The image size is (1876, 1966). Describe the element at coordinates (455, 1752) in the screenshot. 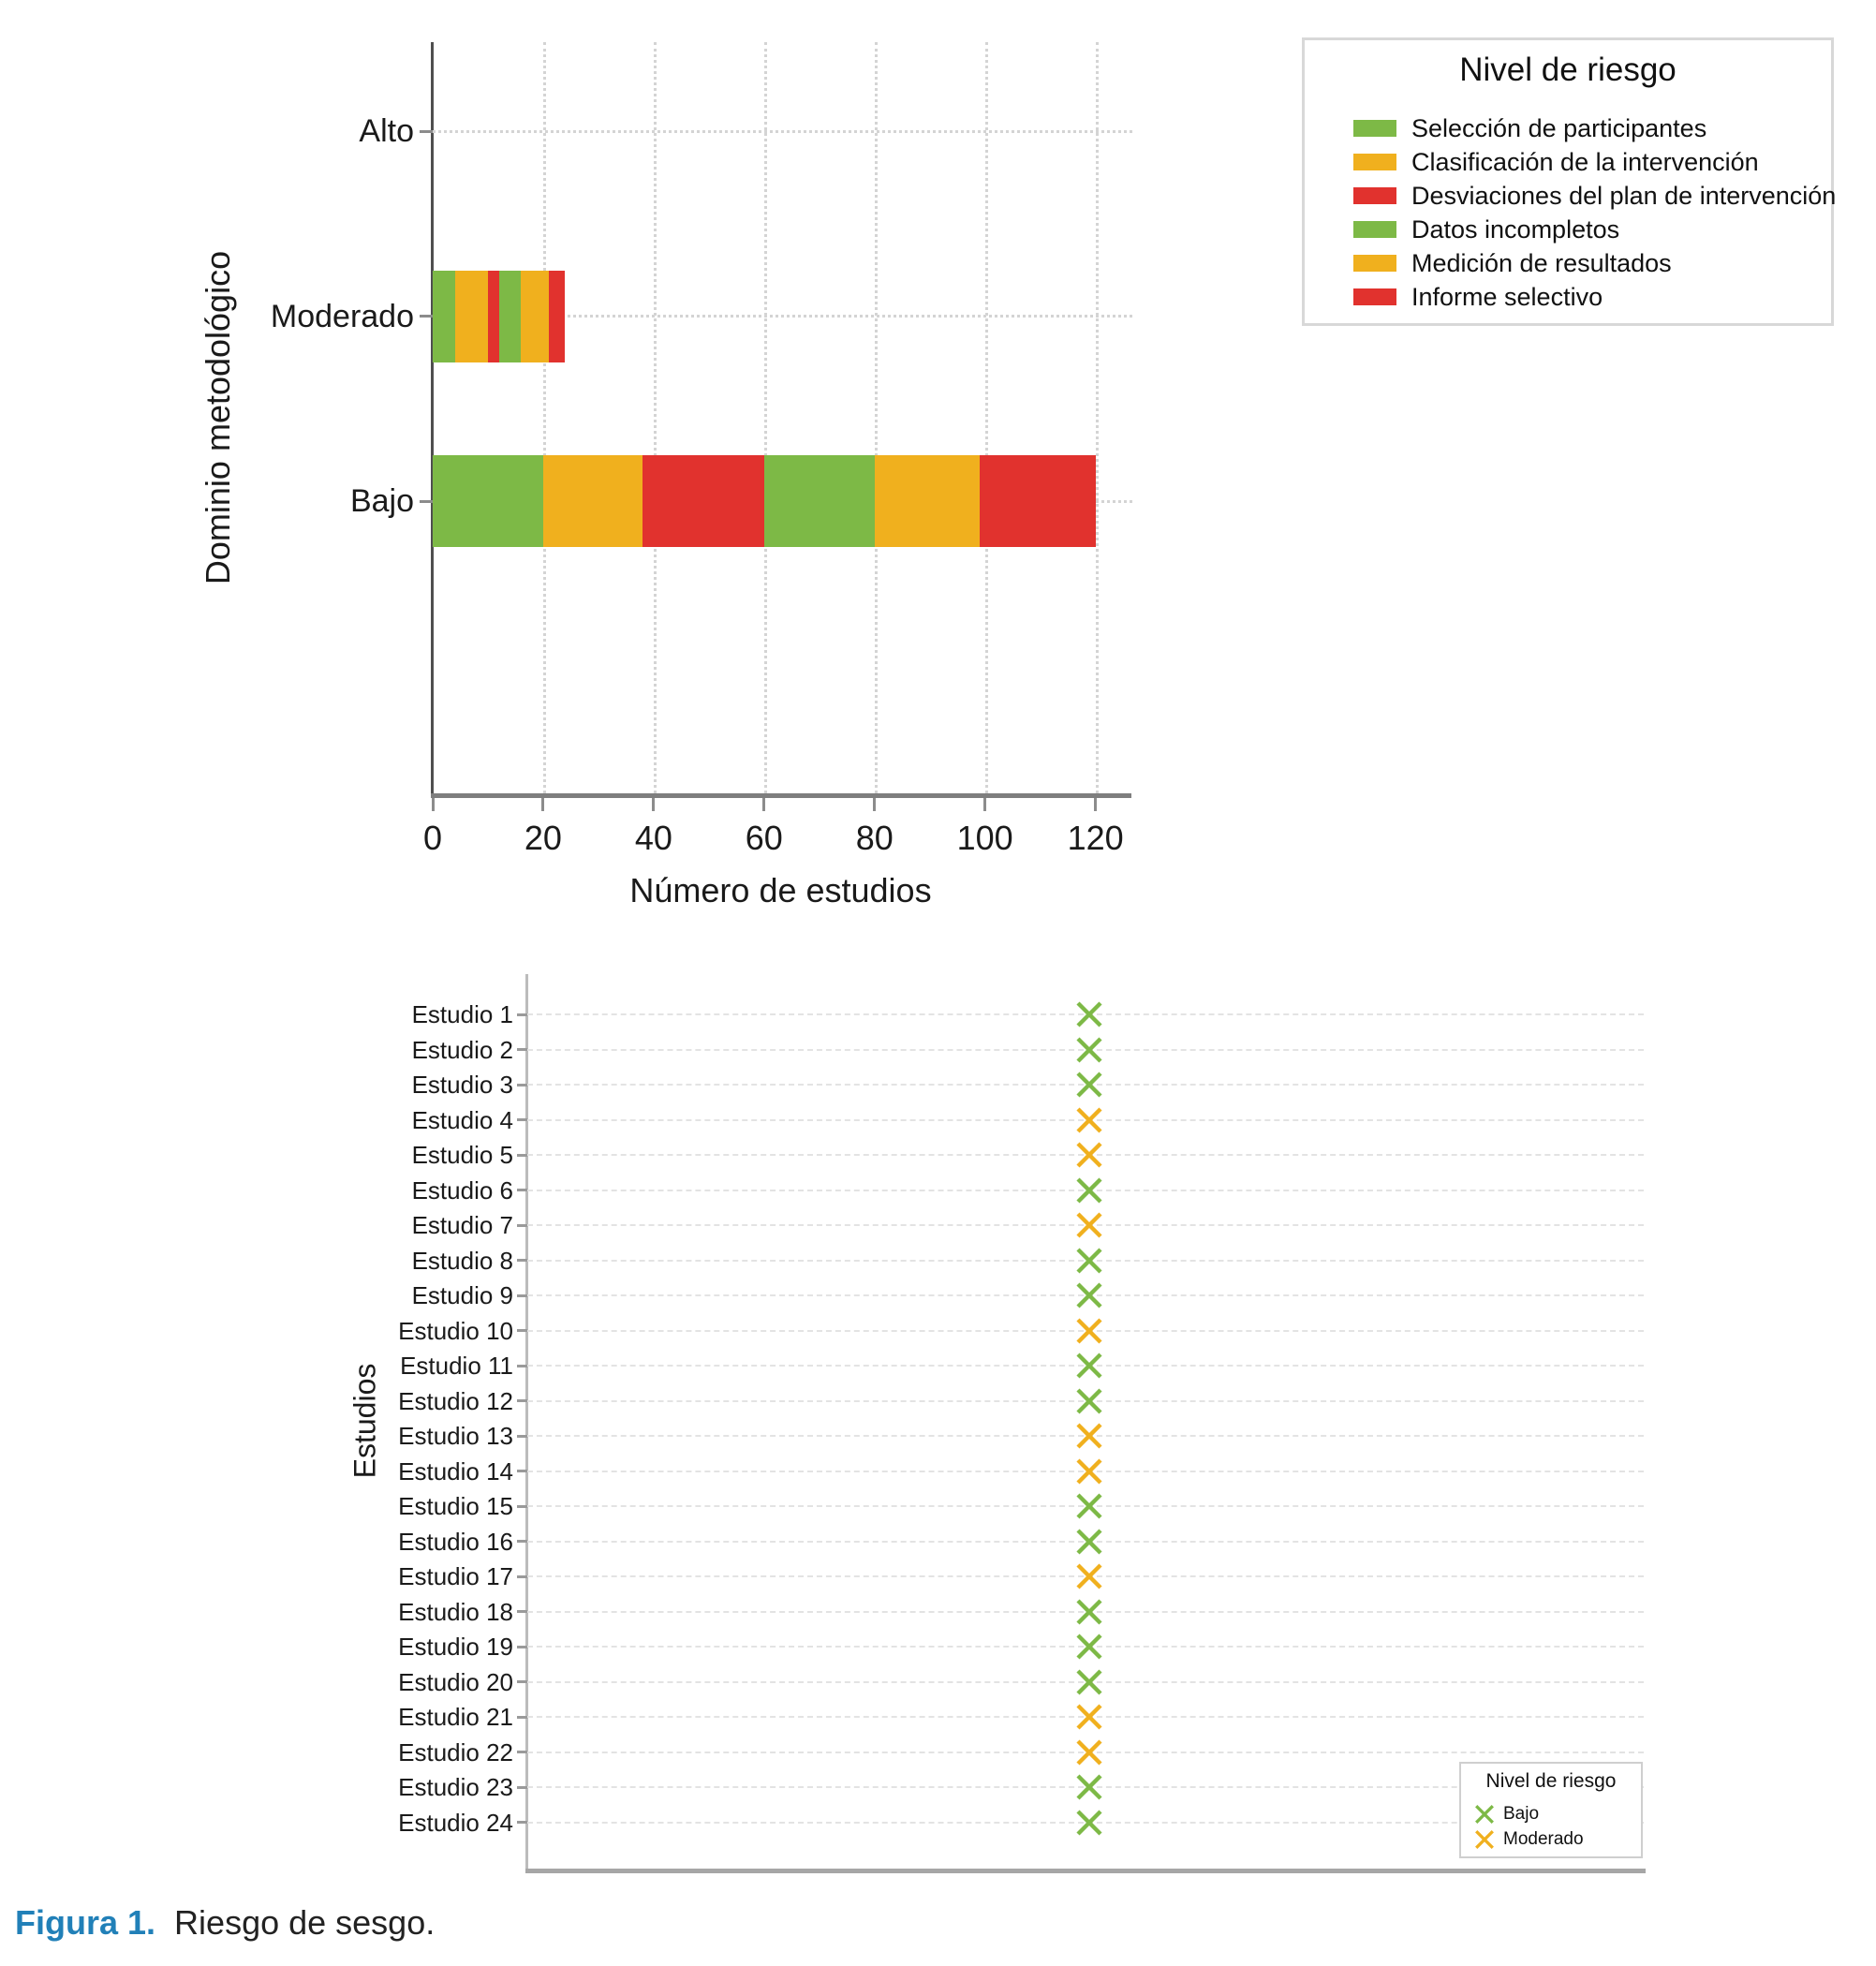

I see `study-label: Estudio 22` at that location.